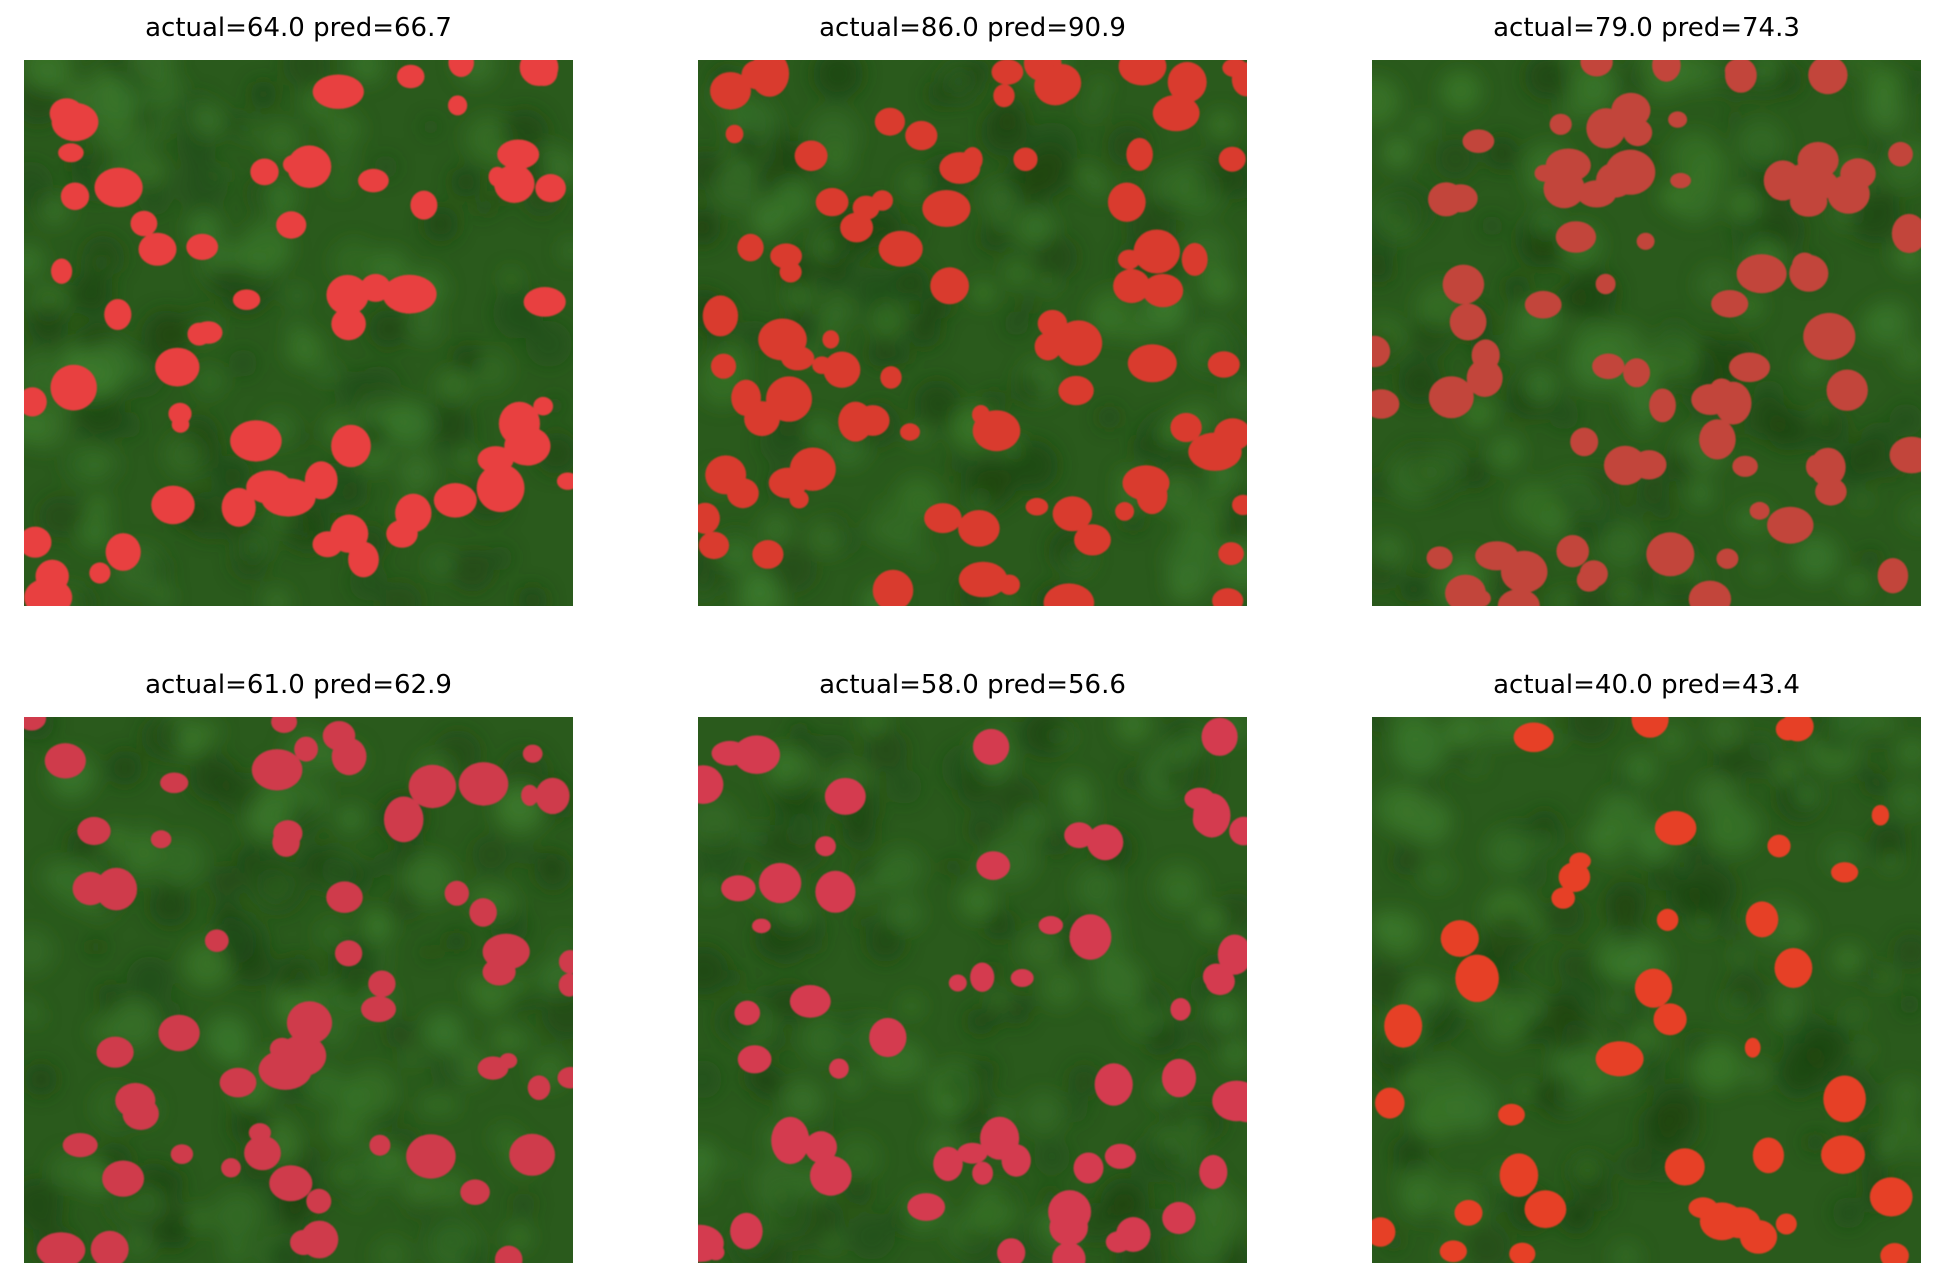 The width and height of the screenshot is (1940, 1272). What do you see at coordinates (972, 990) in the screenshot?
I see `grass-texture` at bounding box center [972, 990].